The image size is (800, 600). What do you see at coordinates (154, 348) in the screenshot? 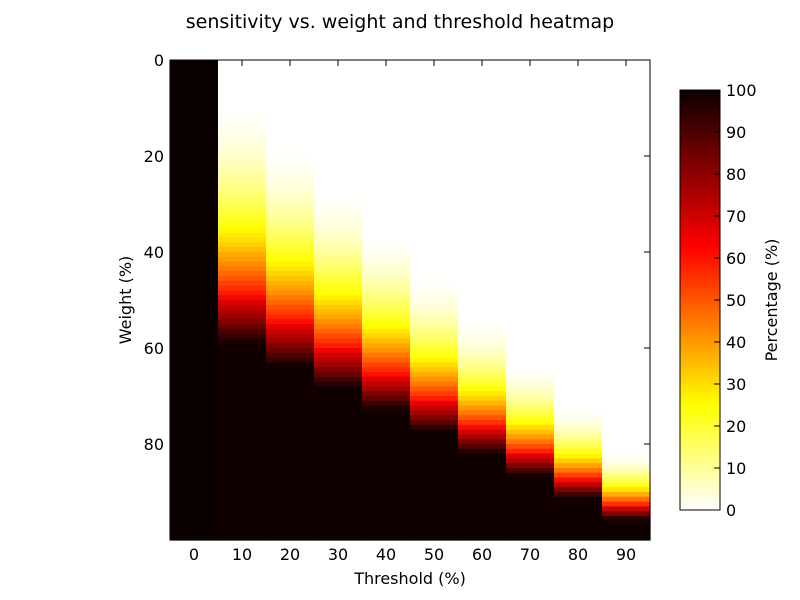
I see `y-tick-label: 60` at bounding box center [154, 348].